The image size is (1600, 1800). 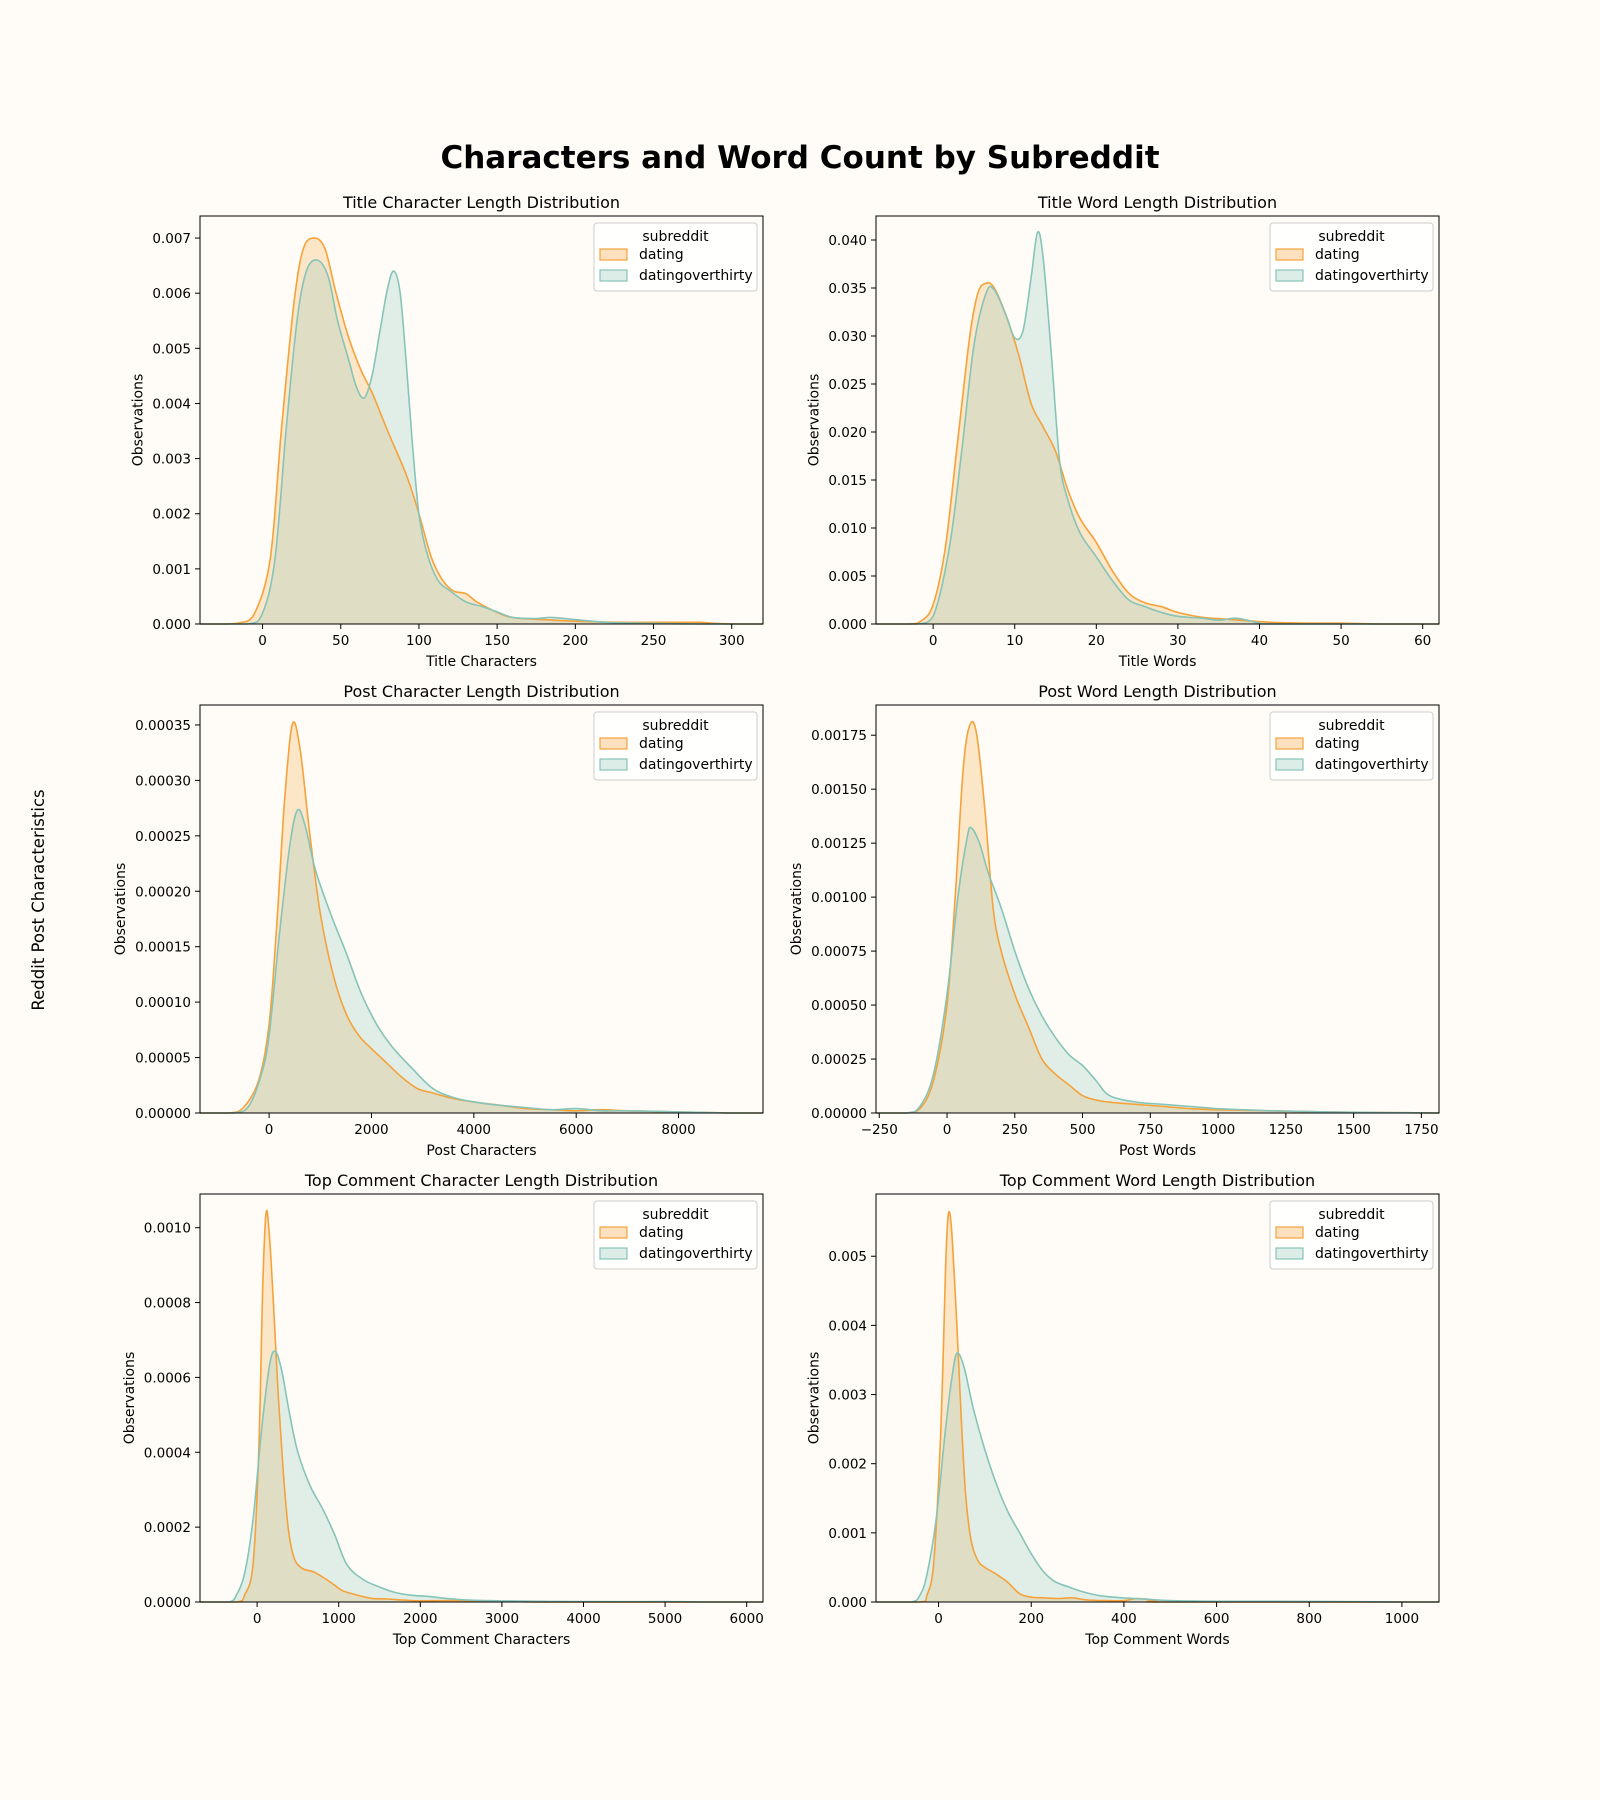 What do you see at coordinates (1031, 1619) in the screenshot?
I see `x-tick-label: 200` at bounding box center [1031, 1619].